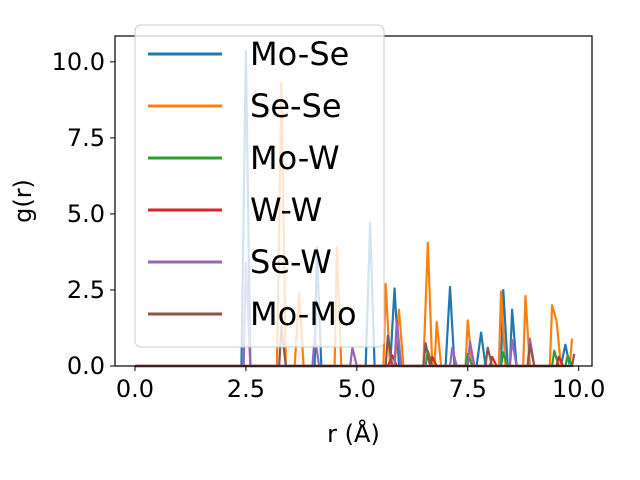  I want to click on x-tick-label: 7.5, so click(468, 389).